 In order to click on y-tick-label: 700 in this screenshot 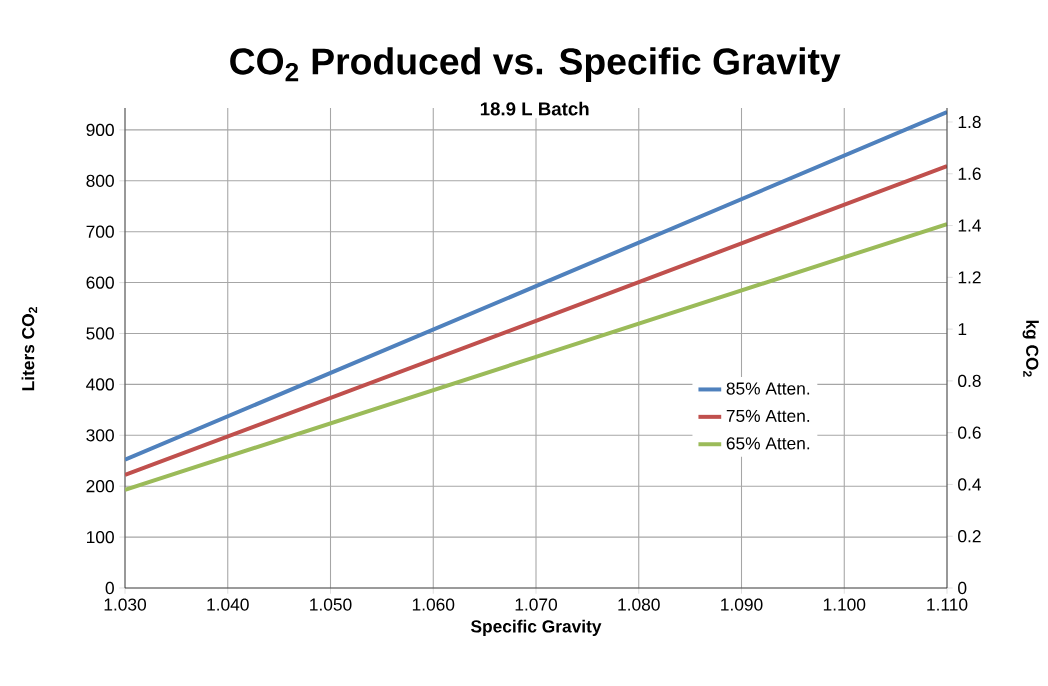, I will do `click(100, 231)`.